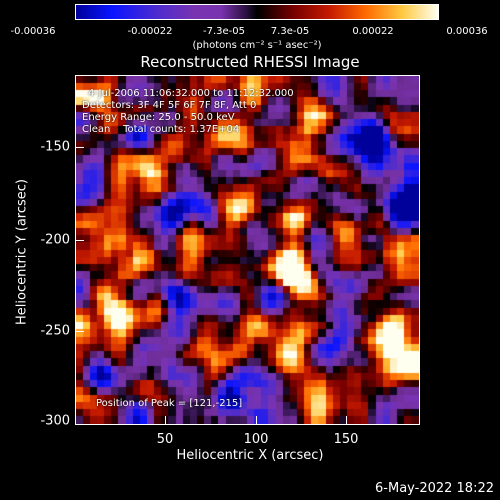 The image size is (500, 500). Describe the element at coordinates (250, 455) in the screenshot. I see `x-axis-label: Heliocentric X (arcsec)` at that location.